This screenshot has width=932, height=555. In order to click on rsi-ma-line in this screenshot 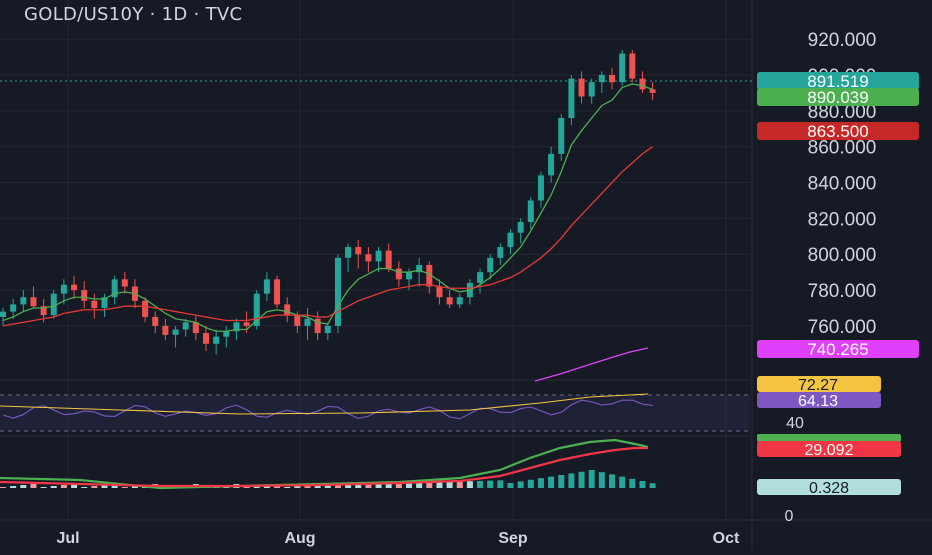, I will do `click(324, 404)`.